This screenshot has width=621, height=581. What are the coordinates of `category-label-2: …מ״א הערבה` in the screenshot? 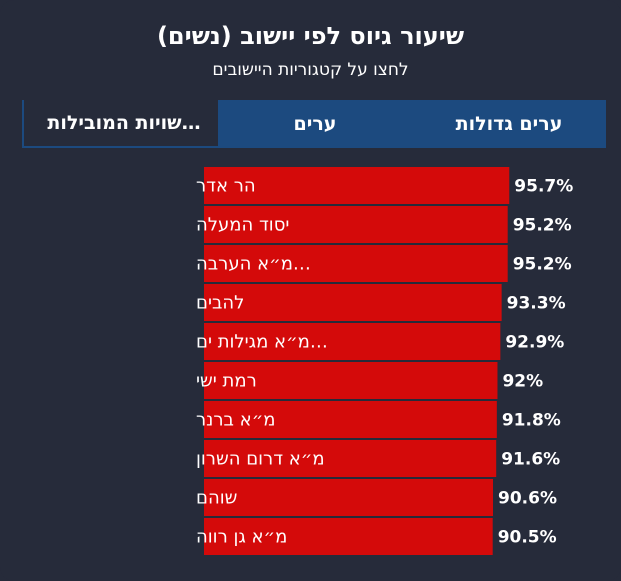 It's located at (253, 264).